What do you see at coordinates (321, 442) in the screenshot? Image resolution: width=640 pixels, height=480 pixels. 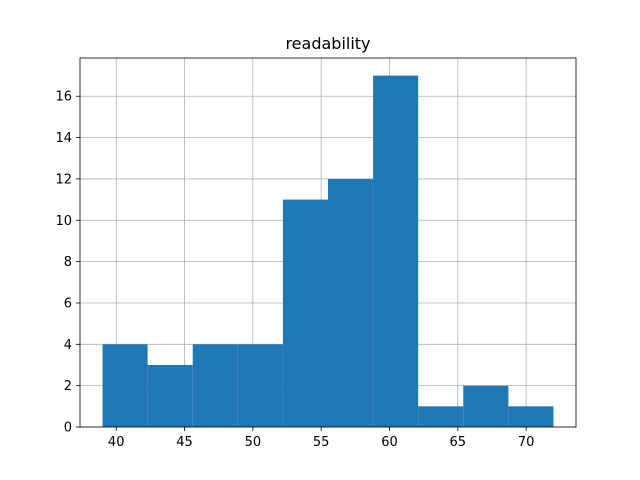 I see `x-tick-label: 55` at bounding box center [321, 442].